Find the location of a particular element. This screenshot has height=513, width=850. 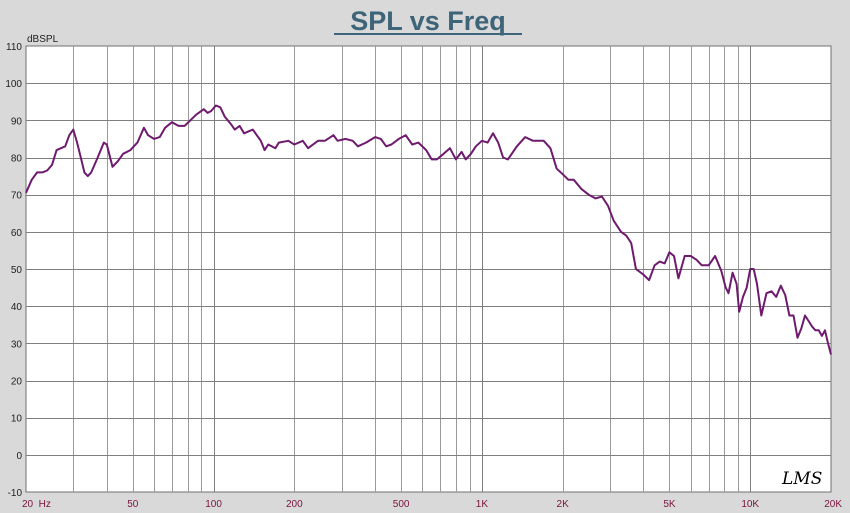

x-tick-label: 2K is located at coordinates (563, 504).